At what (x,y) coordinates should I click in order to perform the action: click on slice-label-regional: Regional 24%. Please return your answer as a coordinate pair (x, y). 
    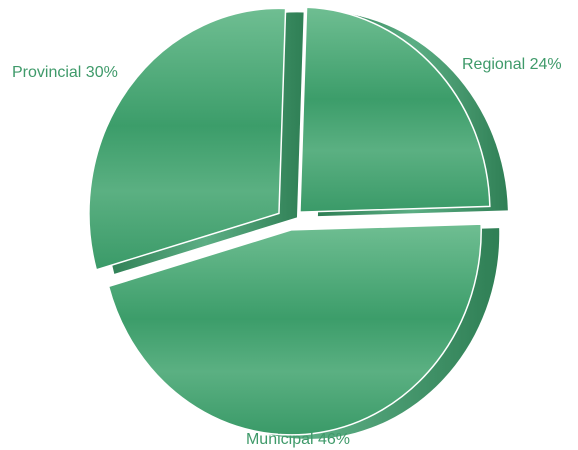
    Looking at the image, I should click on (512, 64).